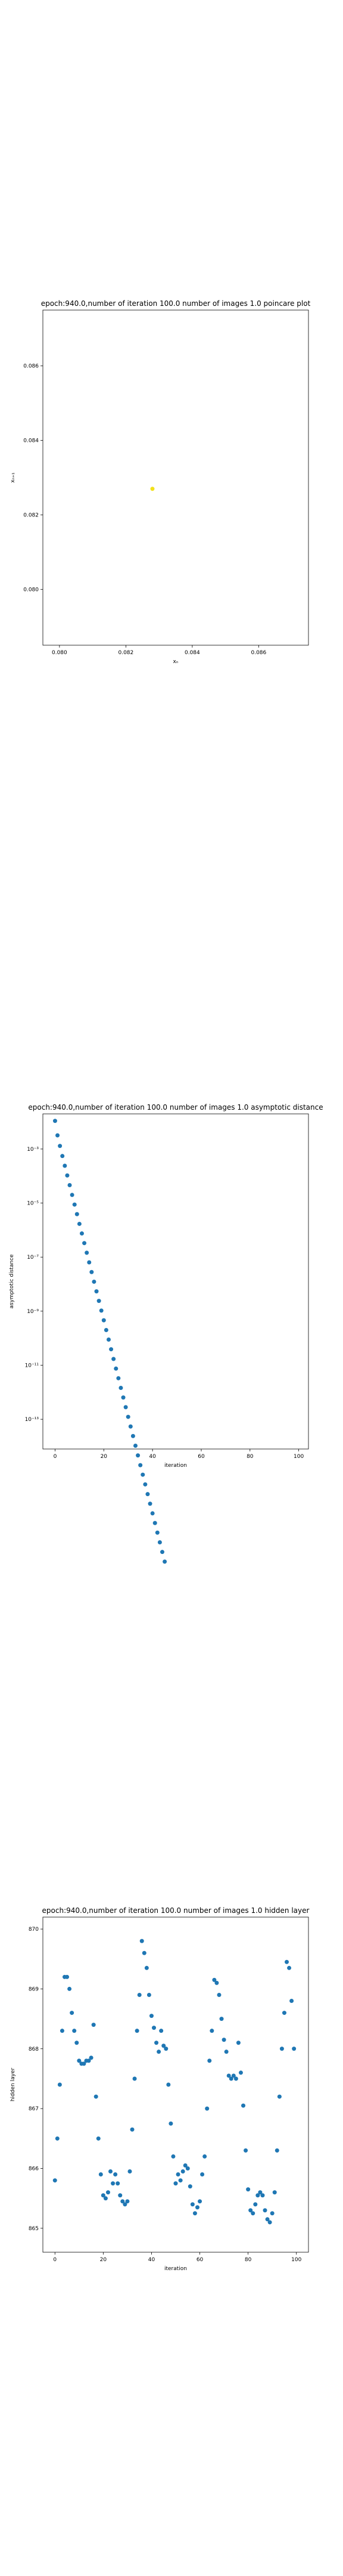 The image size is (343, 2576). What do you see at coordinates (126, 653) in the screenshot?
I see `poincare-plot-xtick-label: 0.082` at bounding box center [126, 653].